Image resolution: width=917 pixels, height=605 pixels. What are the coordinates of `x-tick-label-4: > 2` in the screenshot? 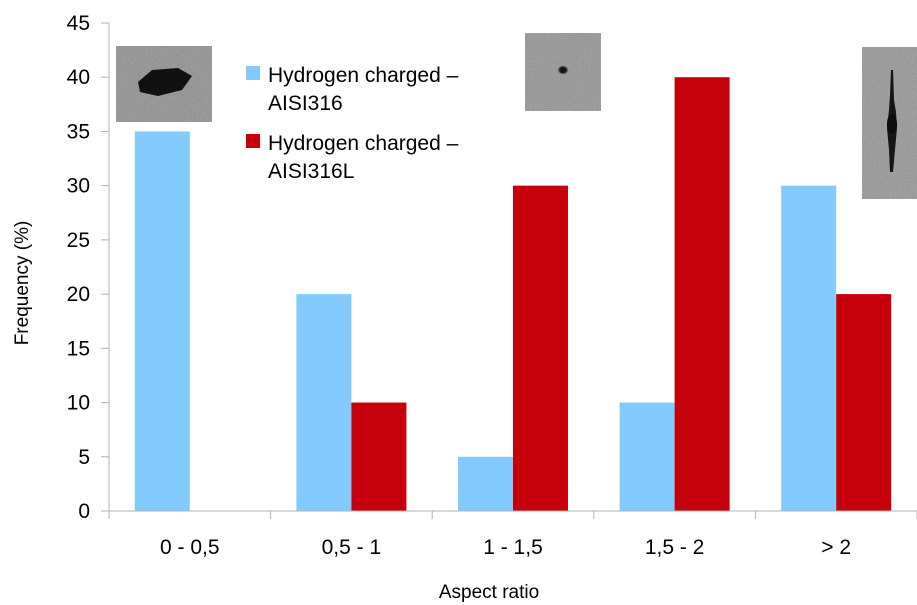 It's located at (836, 547).